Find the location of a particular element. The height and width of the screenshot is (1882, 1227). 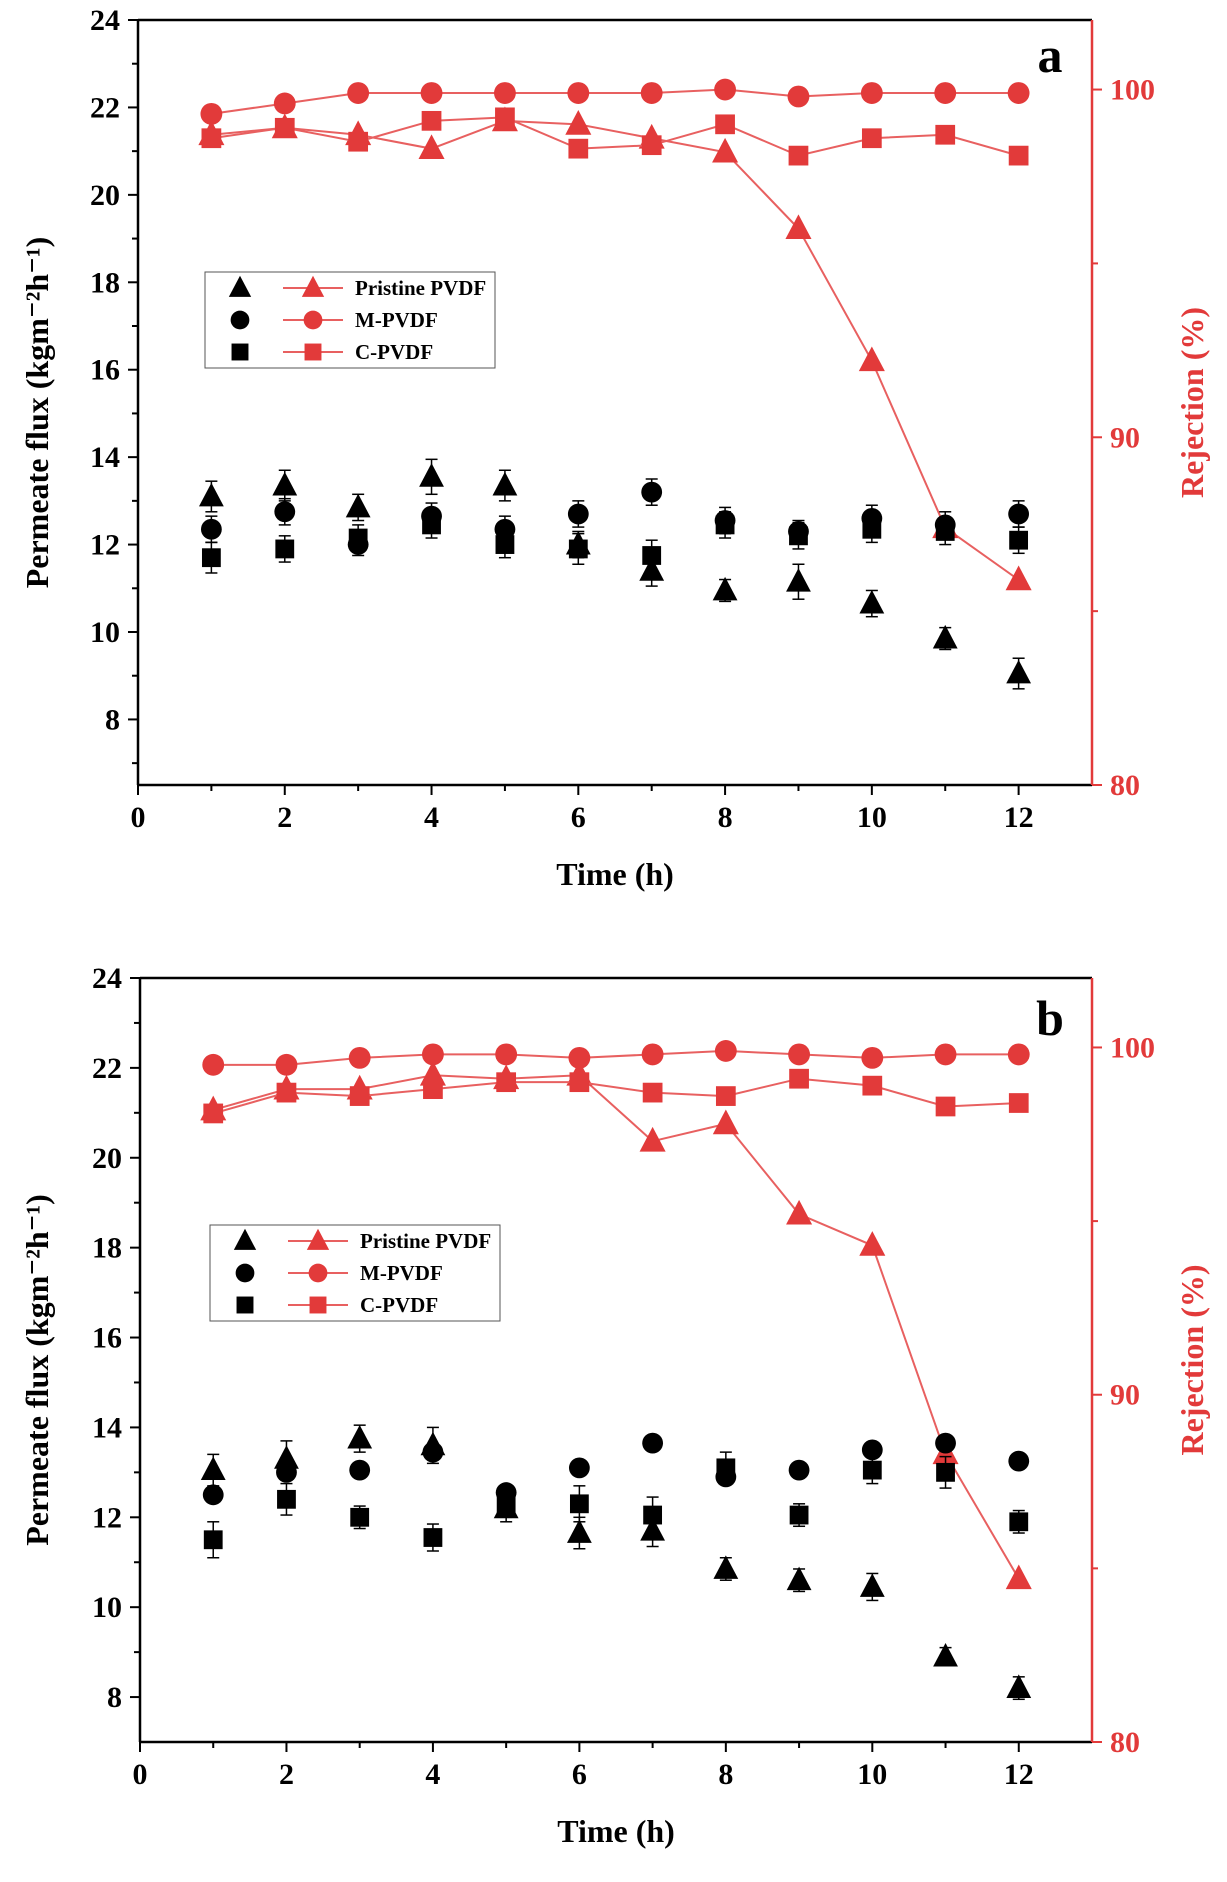

x-tick-label: 8 is located at coordinates (725, 817).